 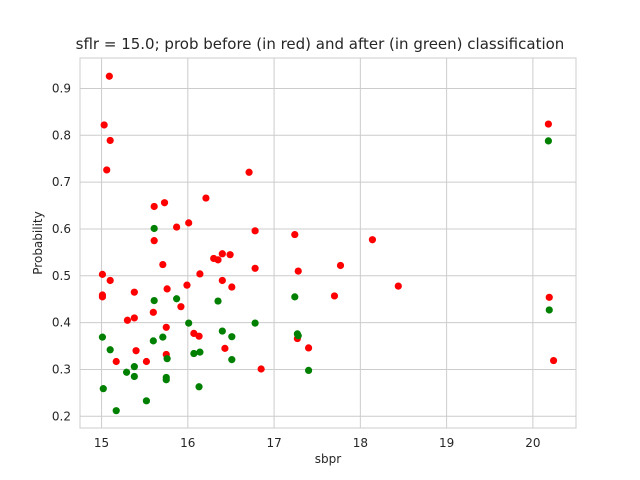 I want to click on y-tick-label: 0.9, so click(x=61, y=88).